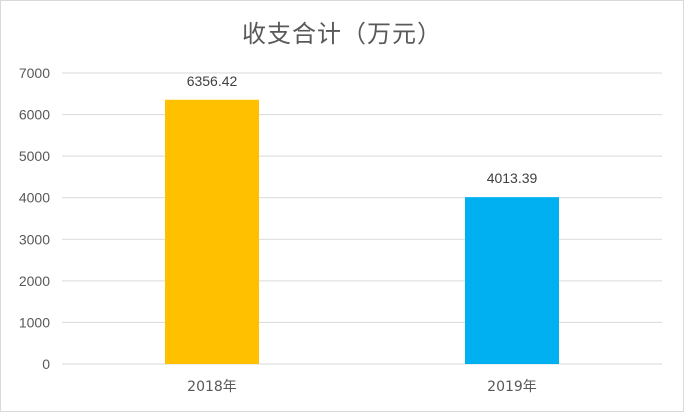  What do you see at coordinates (34, 73) in the screenshot?
I see `y-tick-label: 7000` at bounding box center [34, 73].